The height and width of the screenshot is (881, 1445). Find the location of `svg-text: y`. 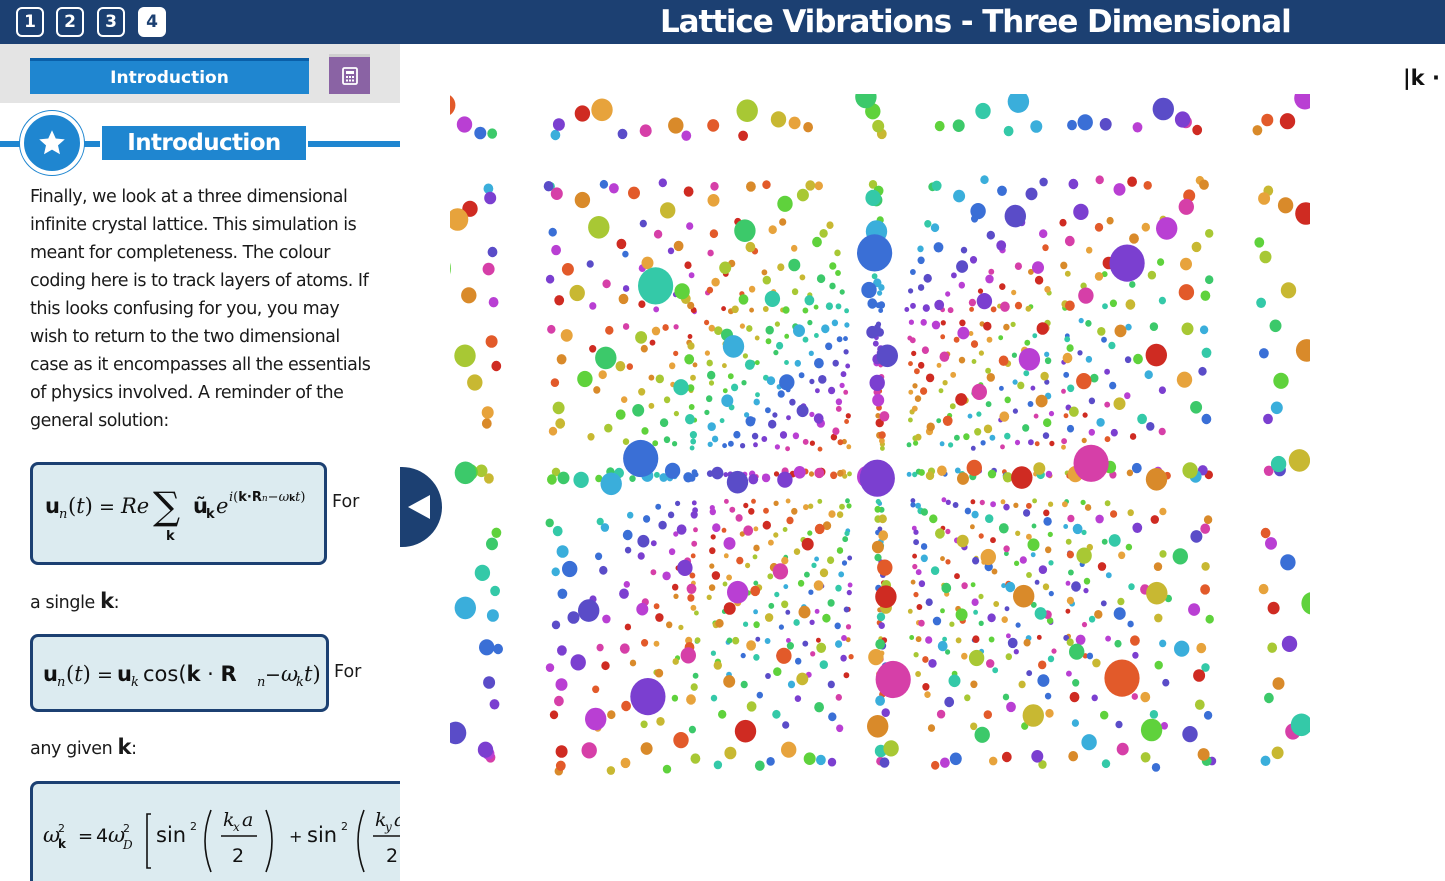

svg-text: y is located at coordinates (388, 827).